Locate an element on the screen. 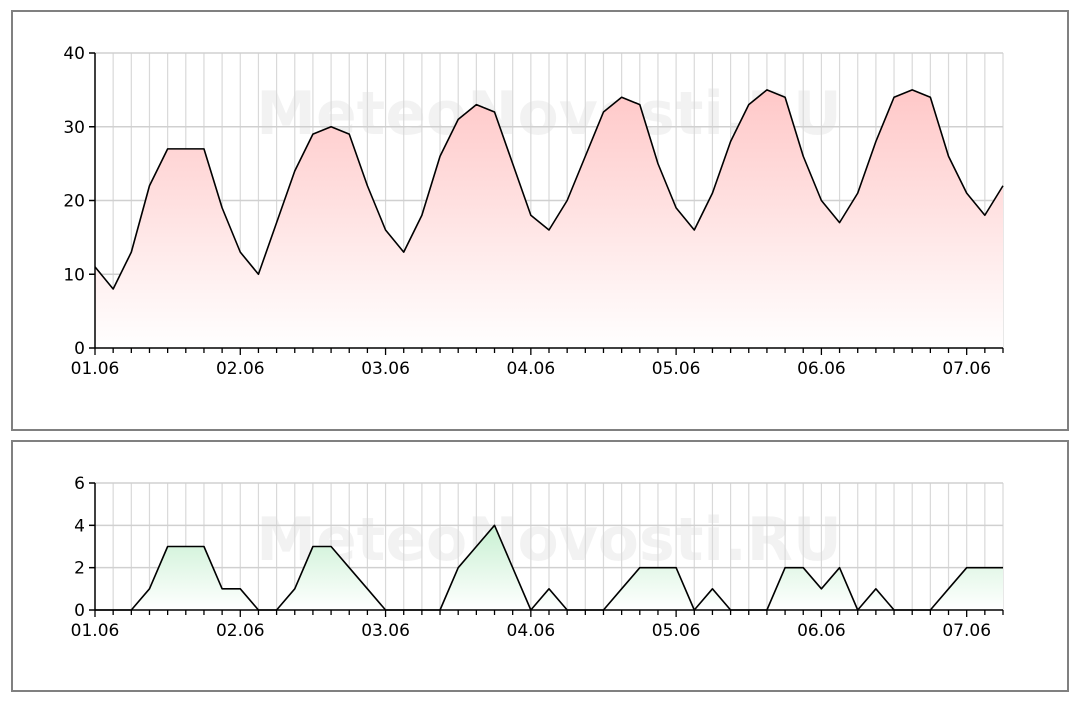  y-tick-label: 6 is located at coordinates (79, 484).